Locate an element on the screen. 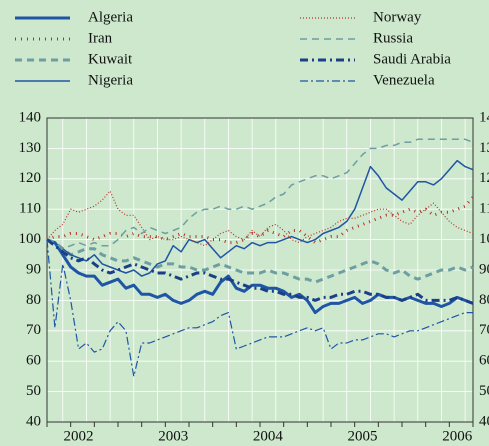 The height and width of the screenshot is (446, 489). y-tick-label: 120 is located at coordinates (30, 178).